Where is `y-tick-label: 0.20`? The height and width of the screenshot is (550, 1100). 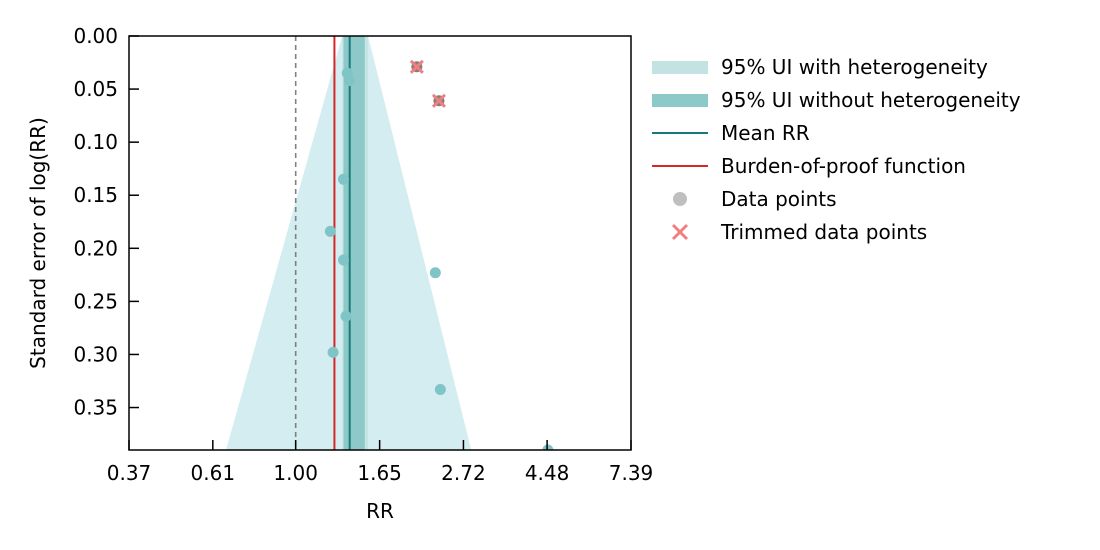
y-tick-label: 0.20 is located at coordinates (95, 248).